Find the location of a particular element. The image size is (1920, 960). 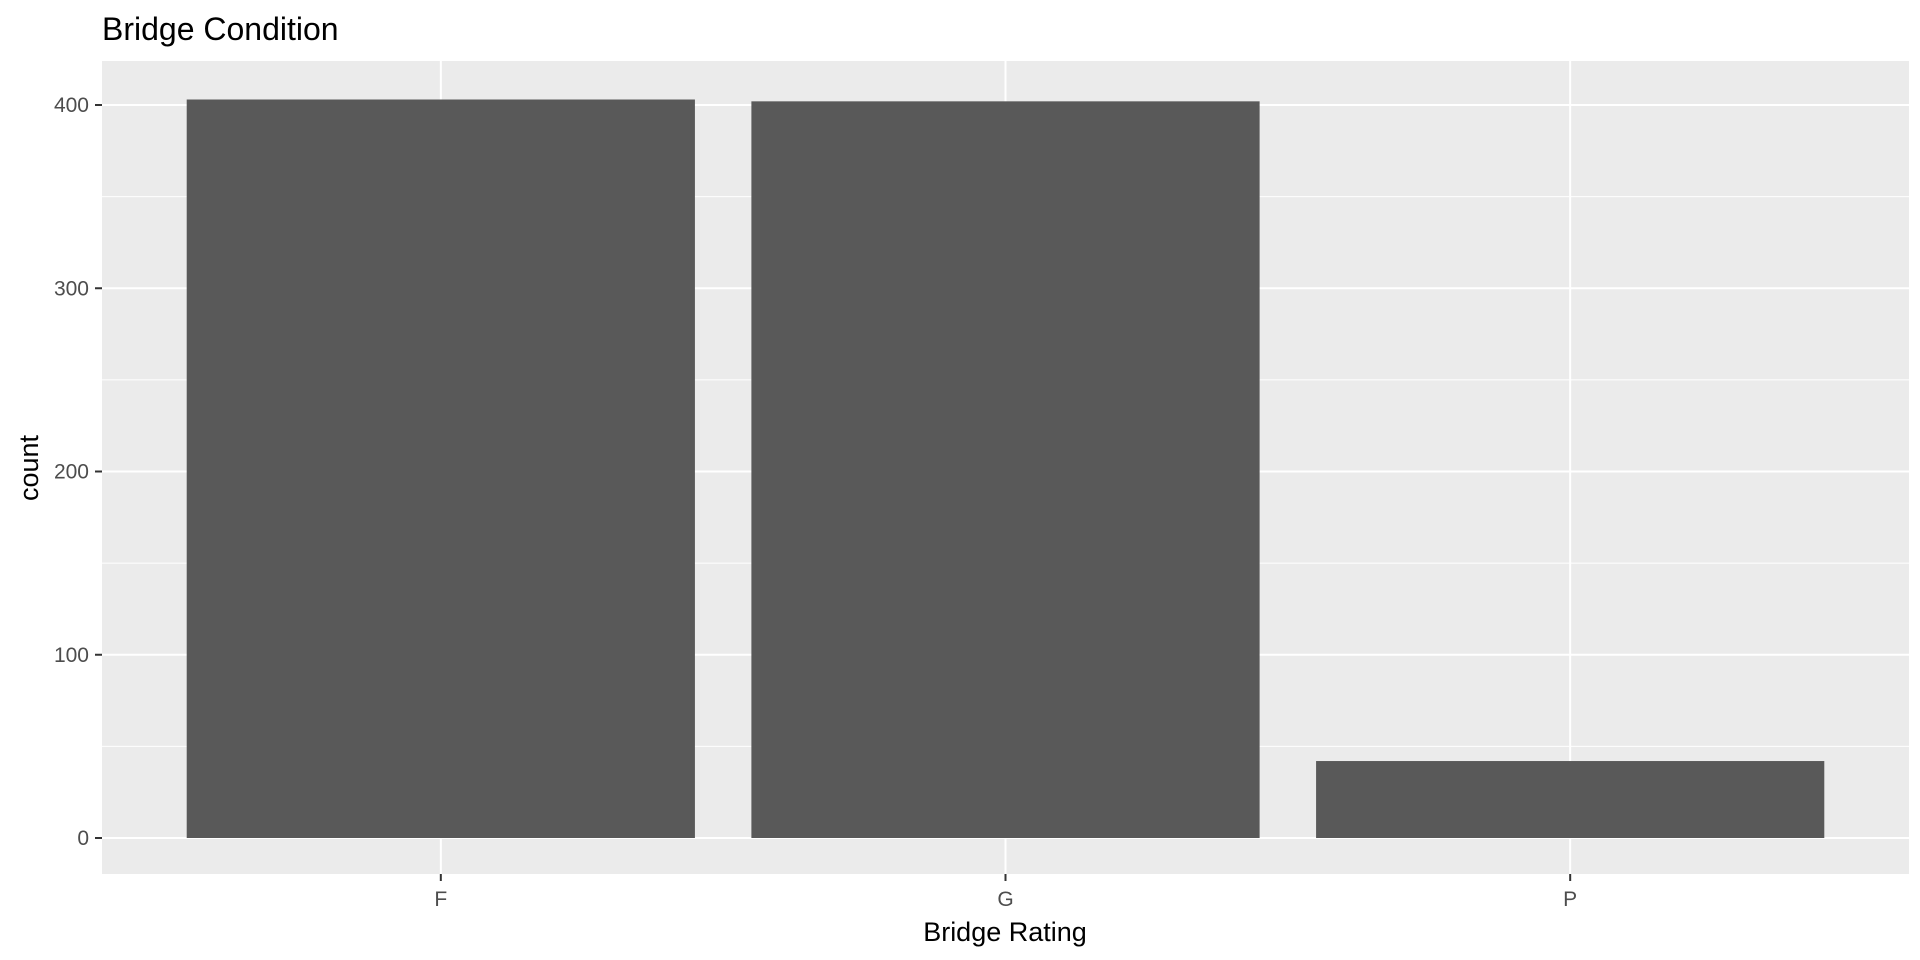

x-tick-label: G is located at coordinates (1005, 899).